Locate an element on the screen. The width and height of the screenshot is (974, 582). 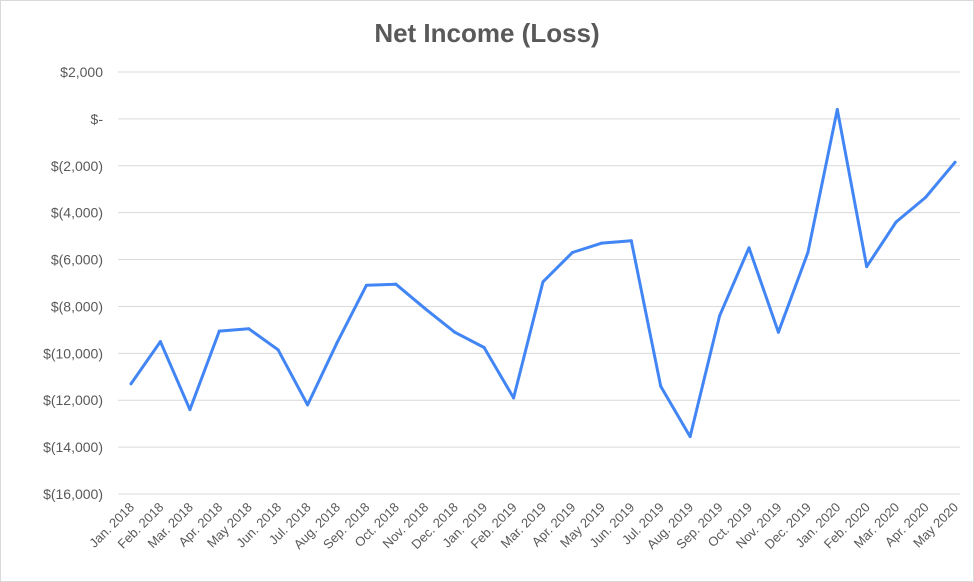
y-tick-label: $(4,000) is located at coordinates (77, 213).